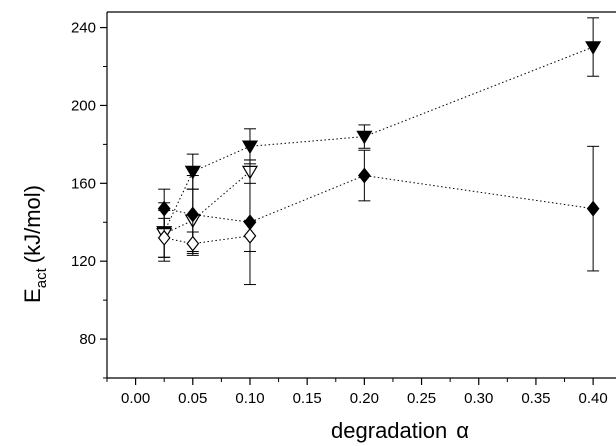 The height and width of the screenshot is (446, 616). Describe the element at coordinates (389, 430) in the screenshot. I see `x-axis-title-text: degradation` at that location.